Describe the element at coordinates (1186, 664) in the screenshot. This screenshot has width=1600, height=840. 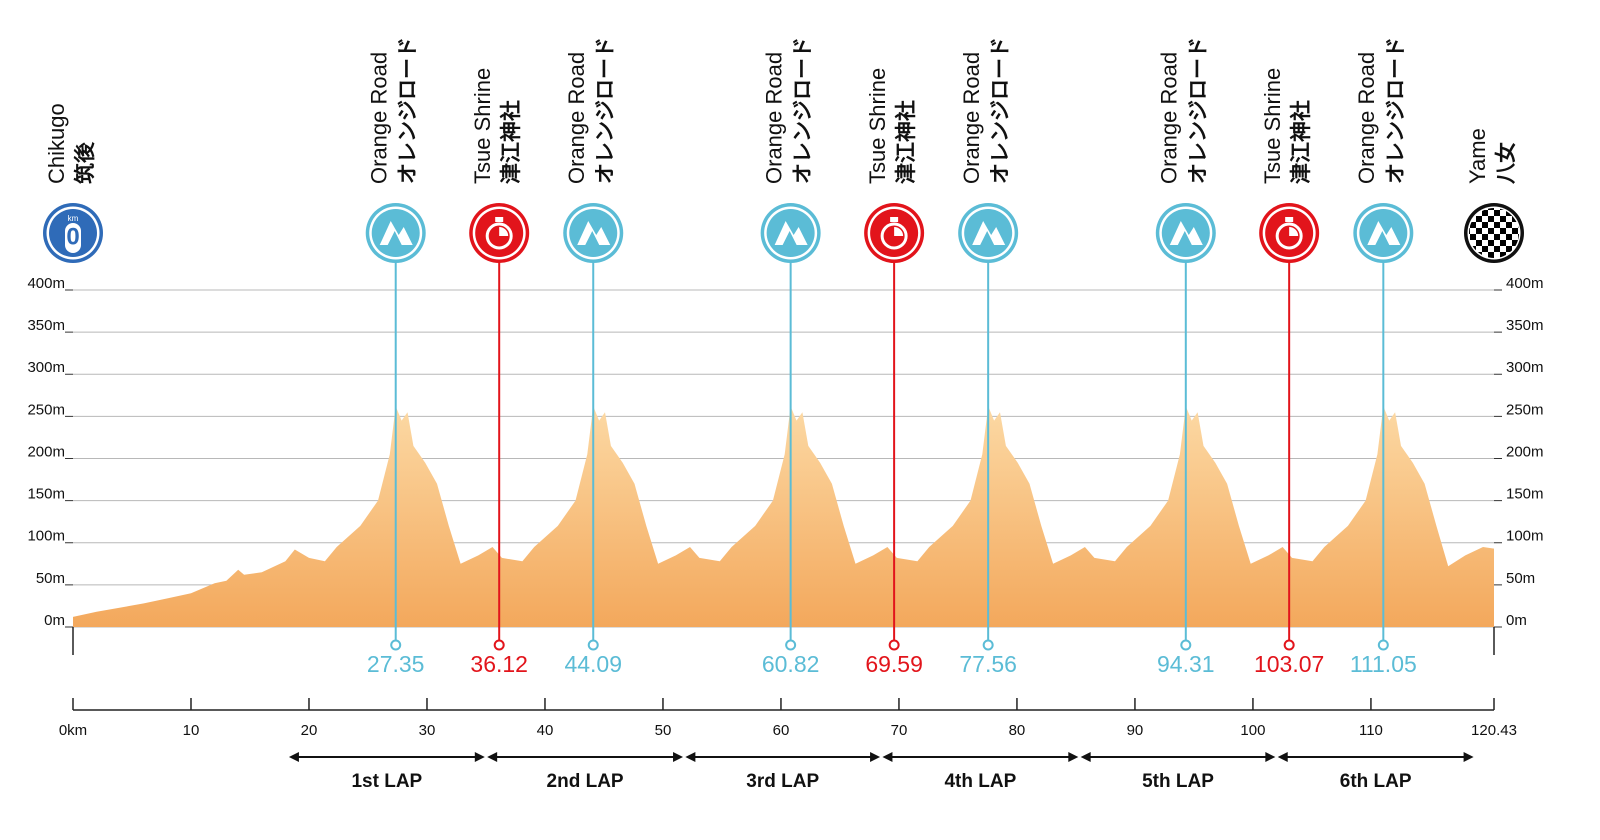
I see `marker-km: 94.31` at that location.